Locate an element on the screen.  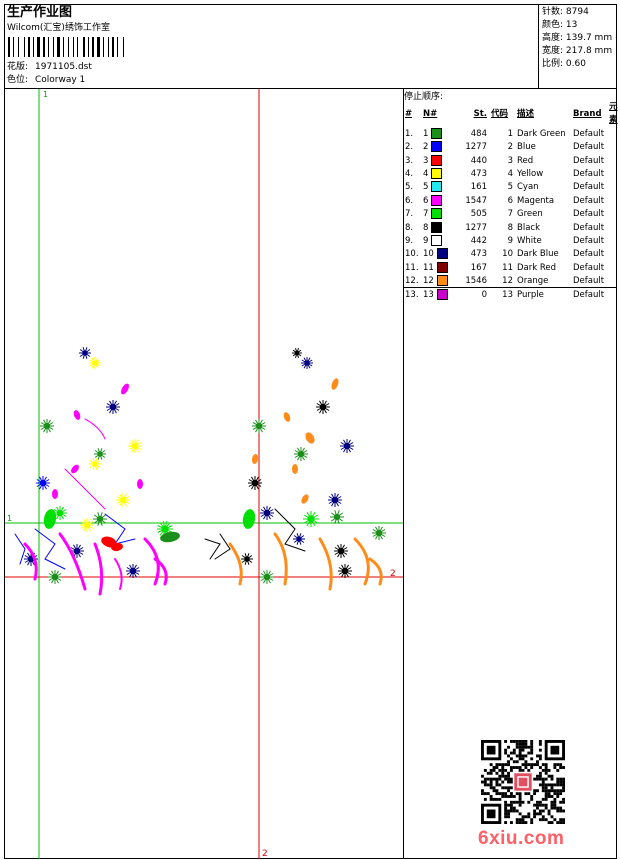
row-description: Dark Red is located at coordinates (537, 267).